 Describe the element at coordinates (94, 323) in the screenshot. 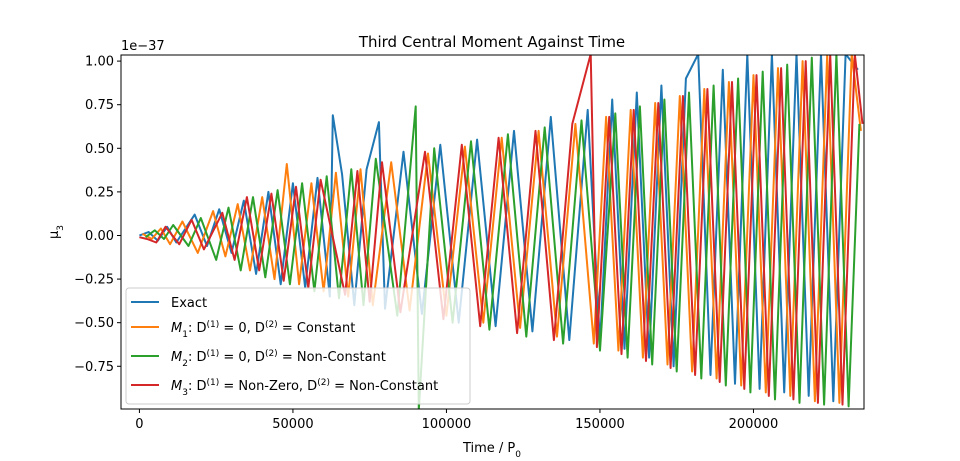

I see `y-tick-label: −0.50` at that location.